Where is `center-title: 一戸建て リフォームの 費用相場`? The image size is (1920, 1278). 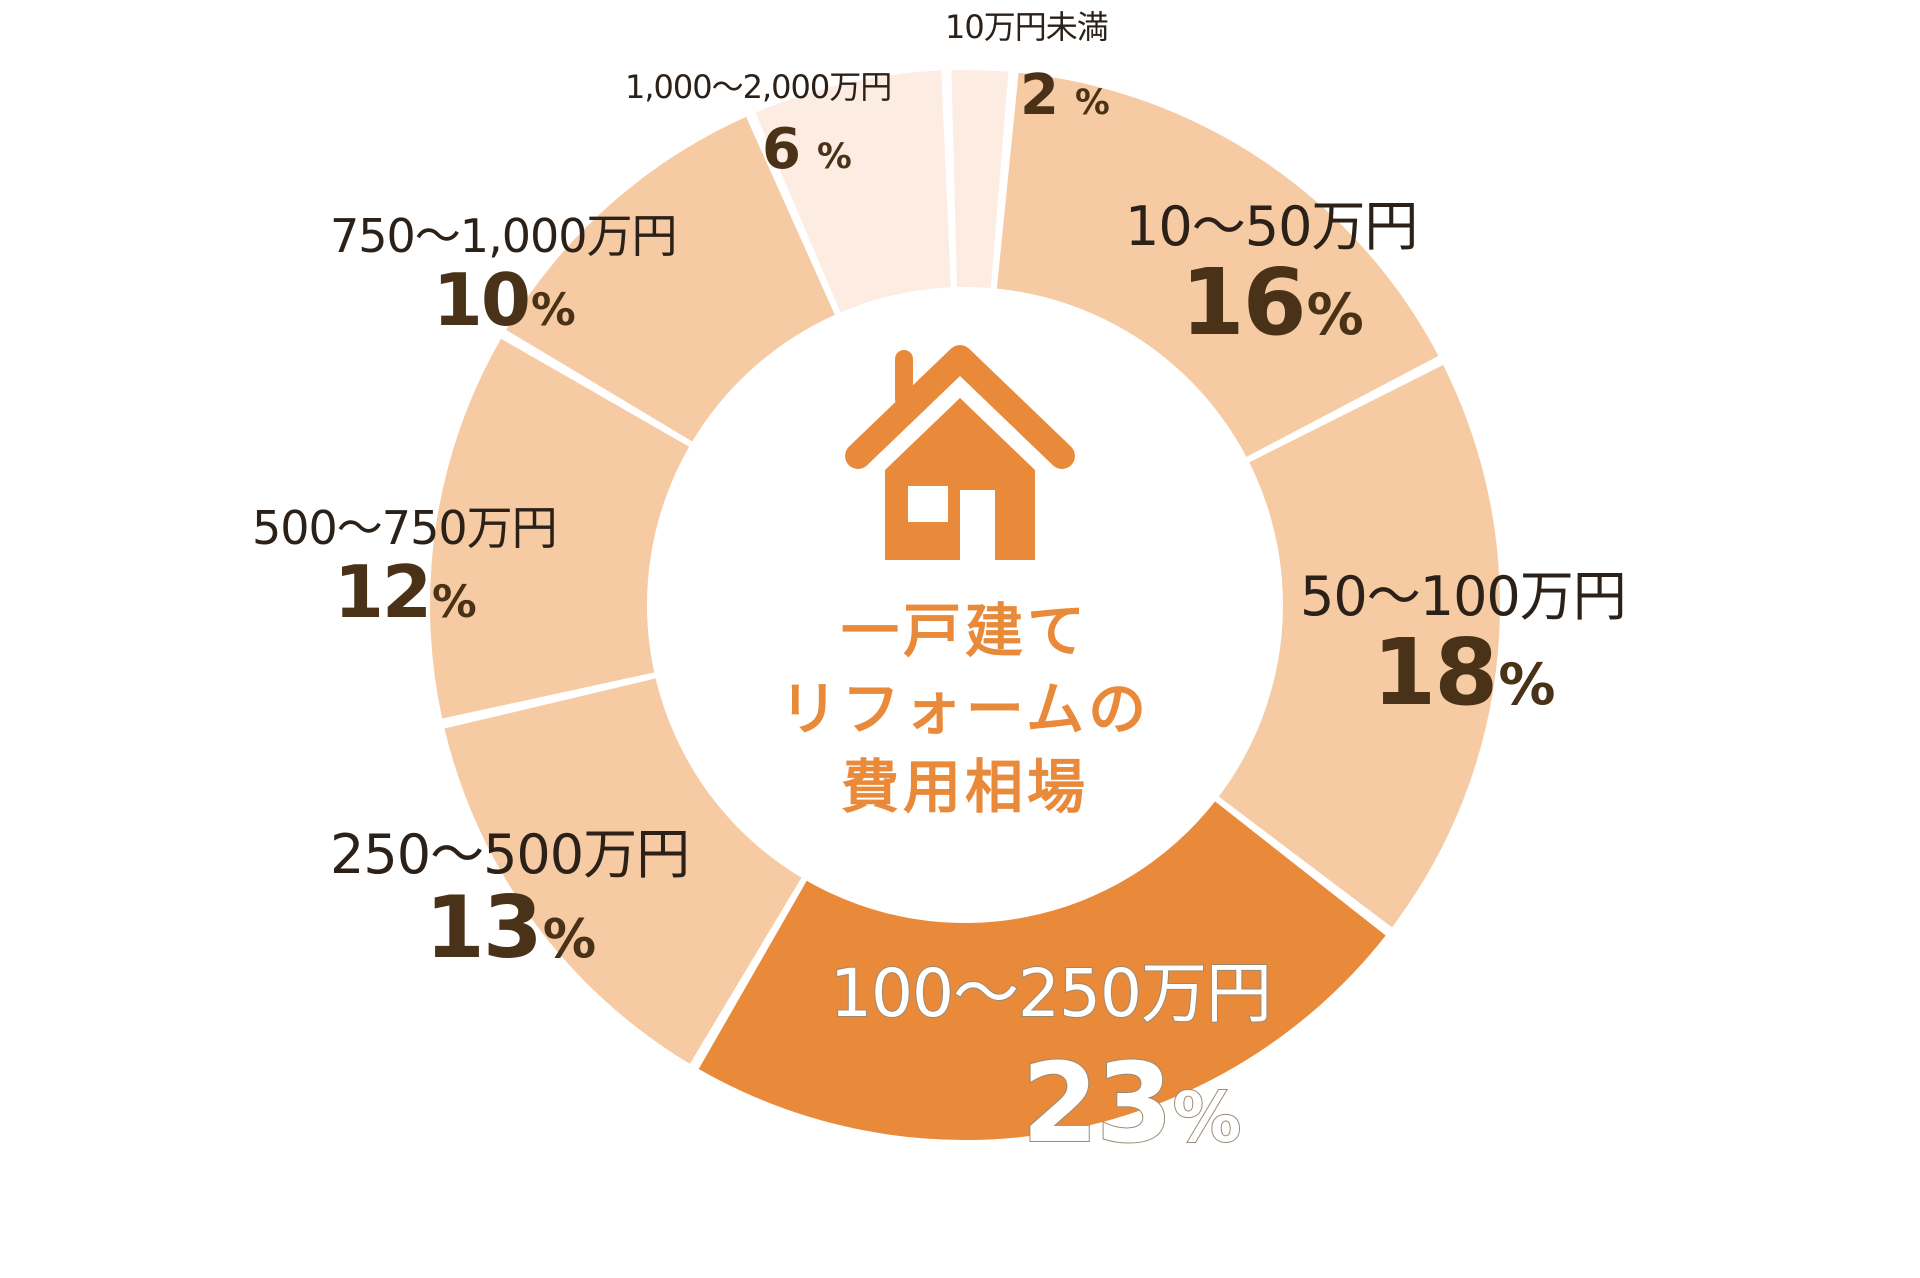 center-title: 一戸建て リフォームの 費用相場 is located at coordinates (965, 709).